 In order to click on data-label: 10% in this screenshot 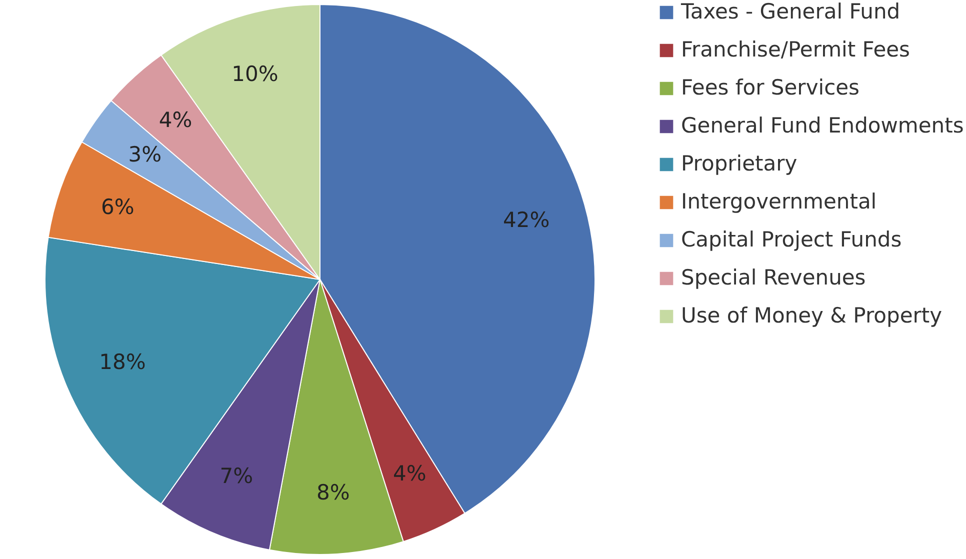, I will do `click(255, 74)`.